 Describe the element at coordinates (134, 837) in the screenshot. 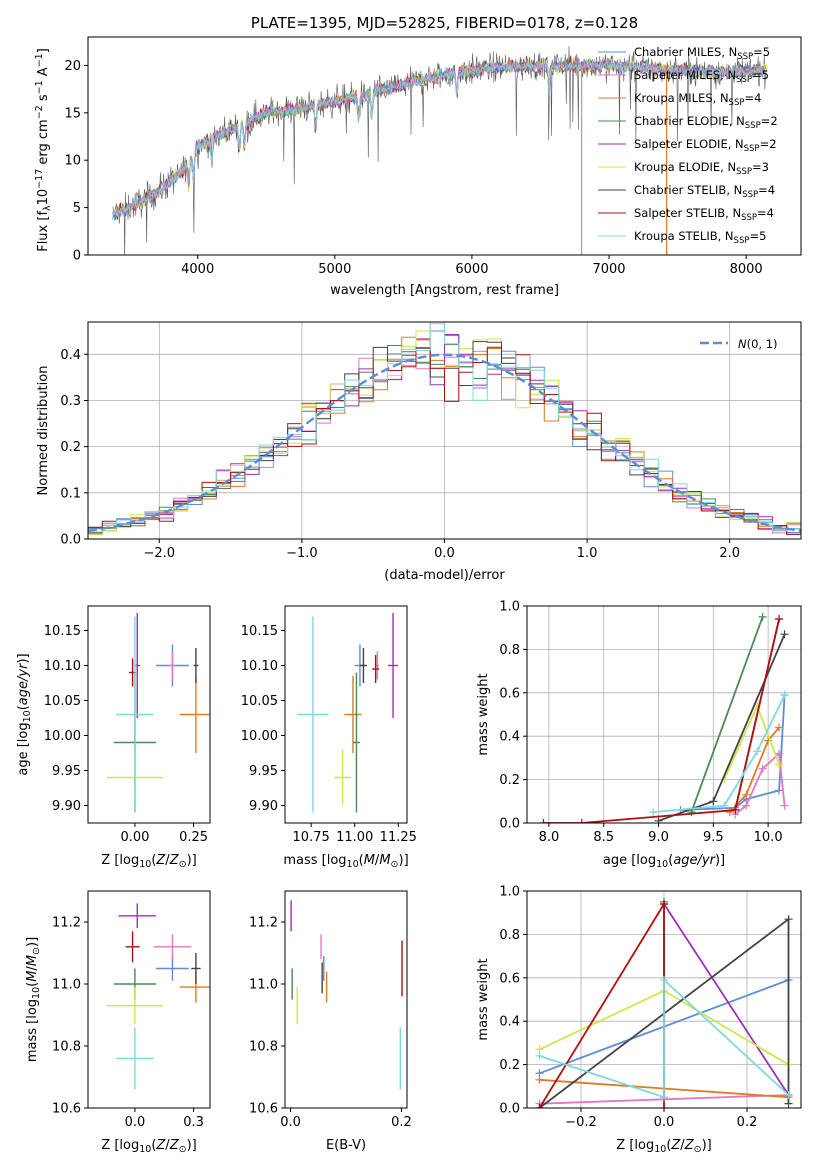

I see `x-tick-label: 0.00` at that location.